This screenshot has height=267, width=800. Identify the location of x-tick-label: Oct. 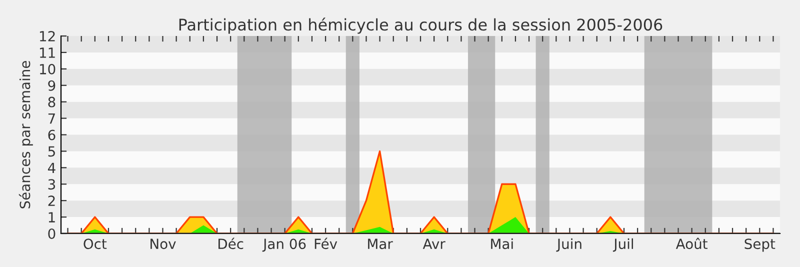
(95, 244).